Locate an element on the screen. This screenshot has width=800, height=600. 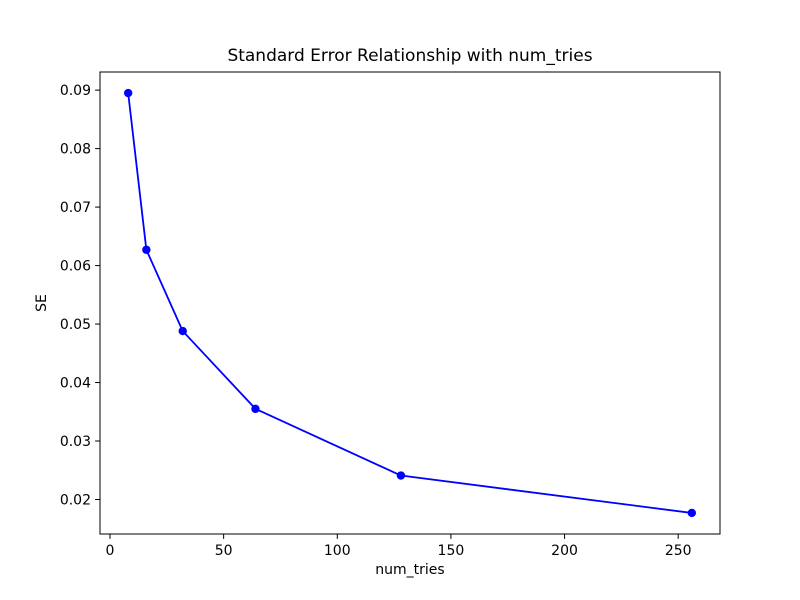
x-tick-label: 50 is located at coordinates (224, 551).